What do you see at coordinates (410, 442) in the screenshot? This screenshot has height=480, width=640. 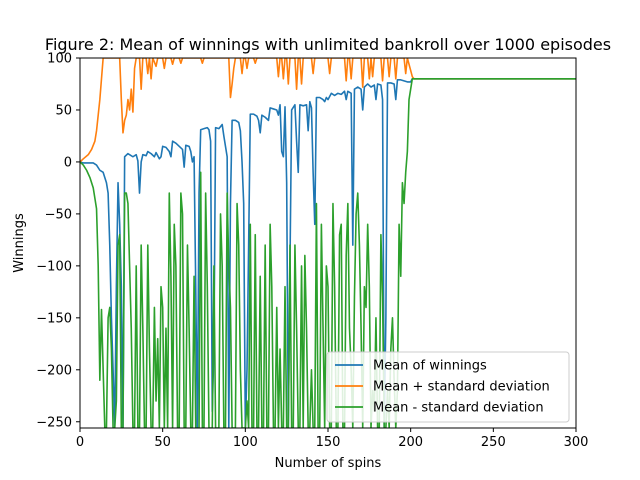 I see `x-tick-label: 200` at bounding box center [410, 442].